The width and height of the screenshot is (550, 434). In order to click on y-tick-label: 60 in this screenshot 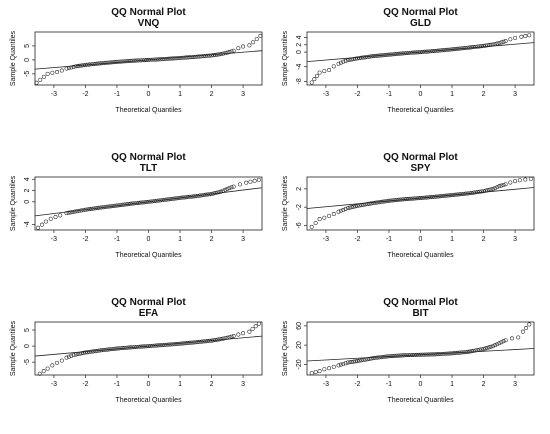, I will do `click(299, 326)`.